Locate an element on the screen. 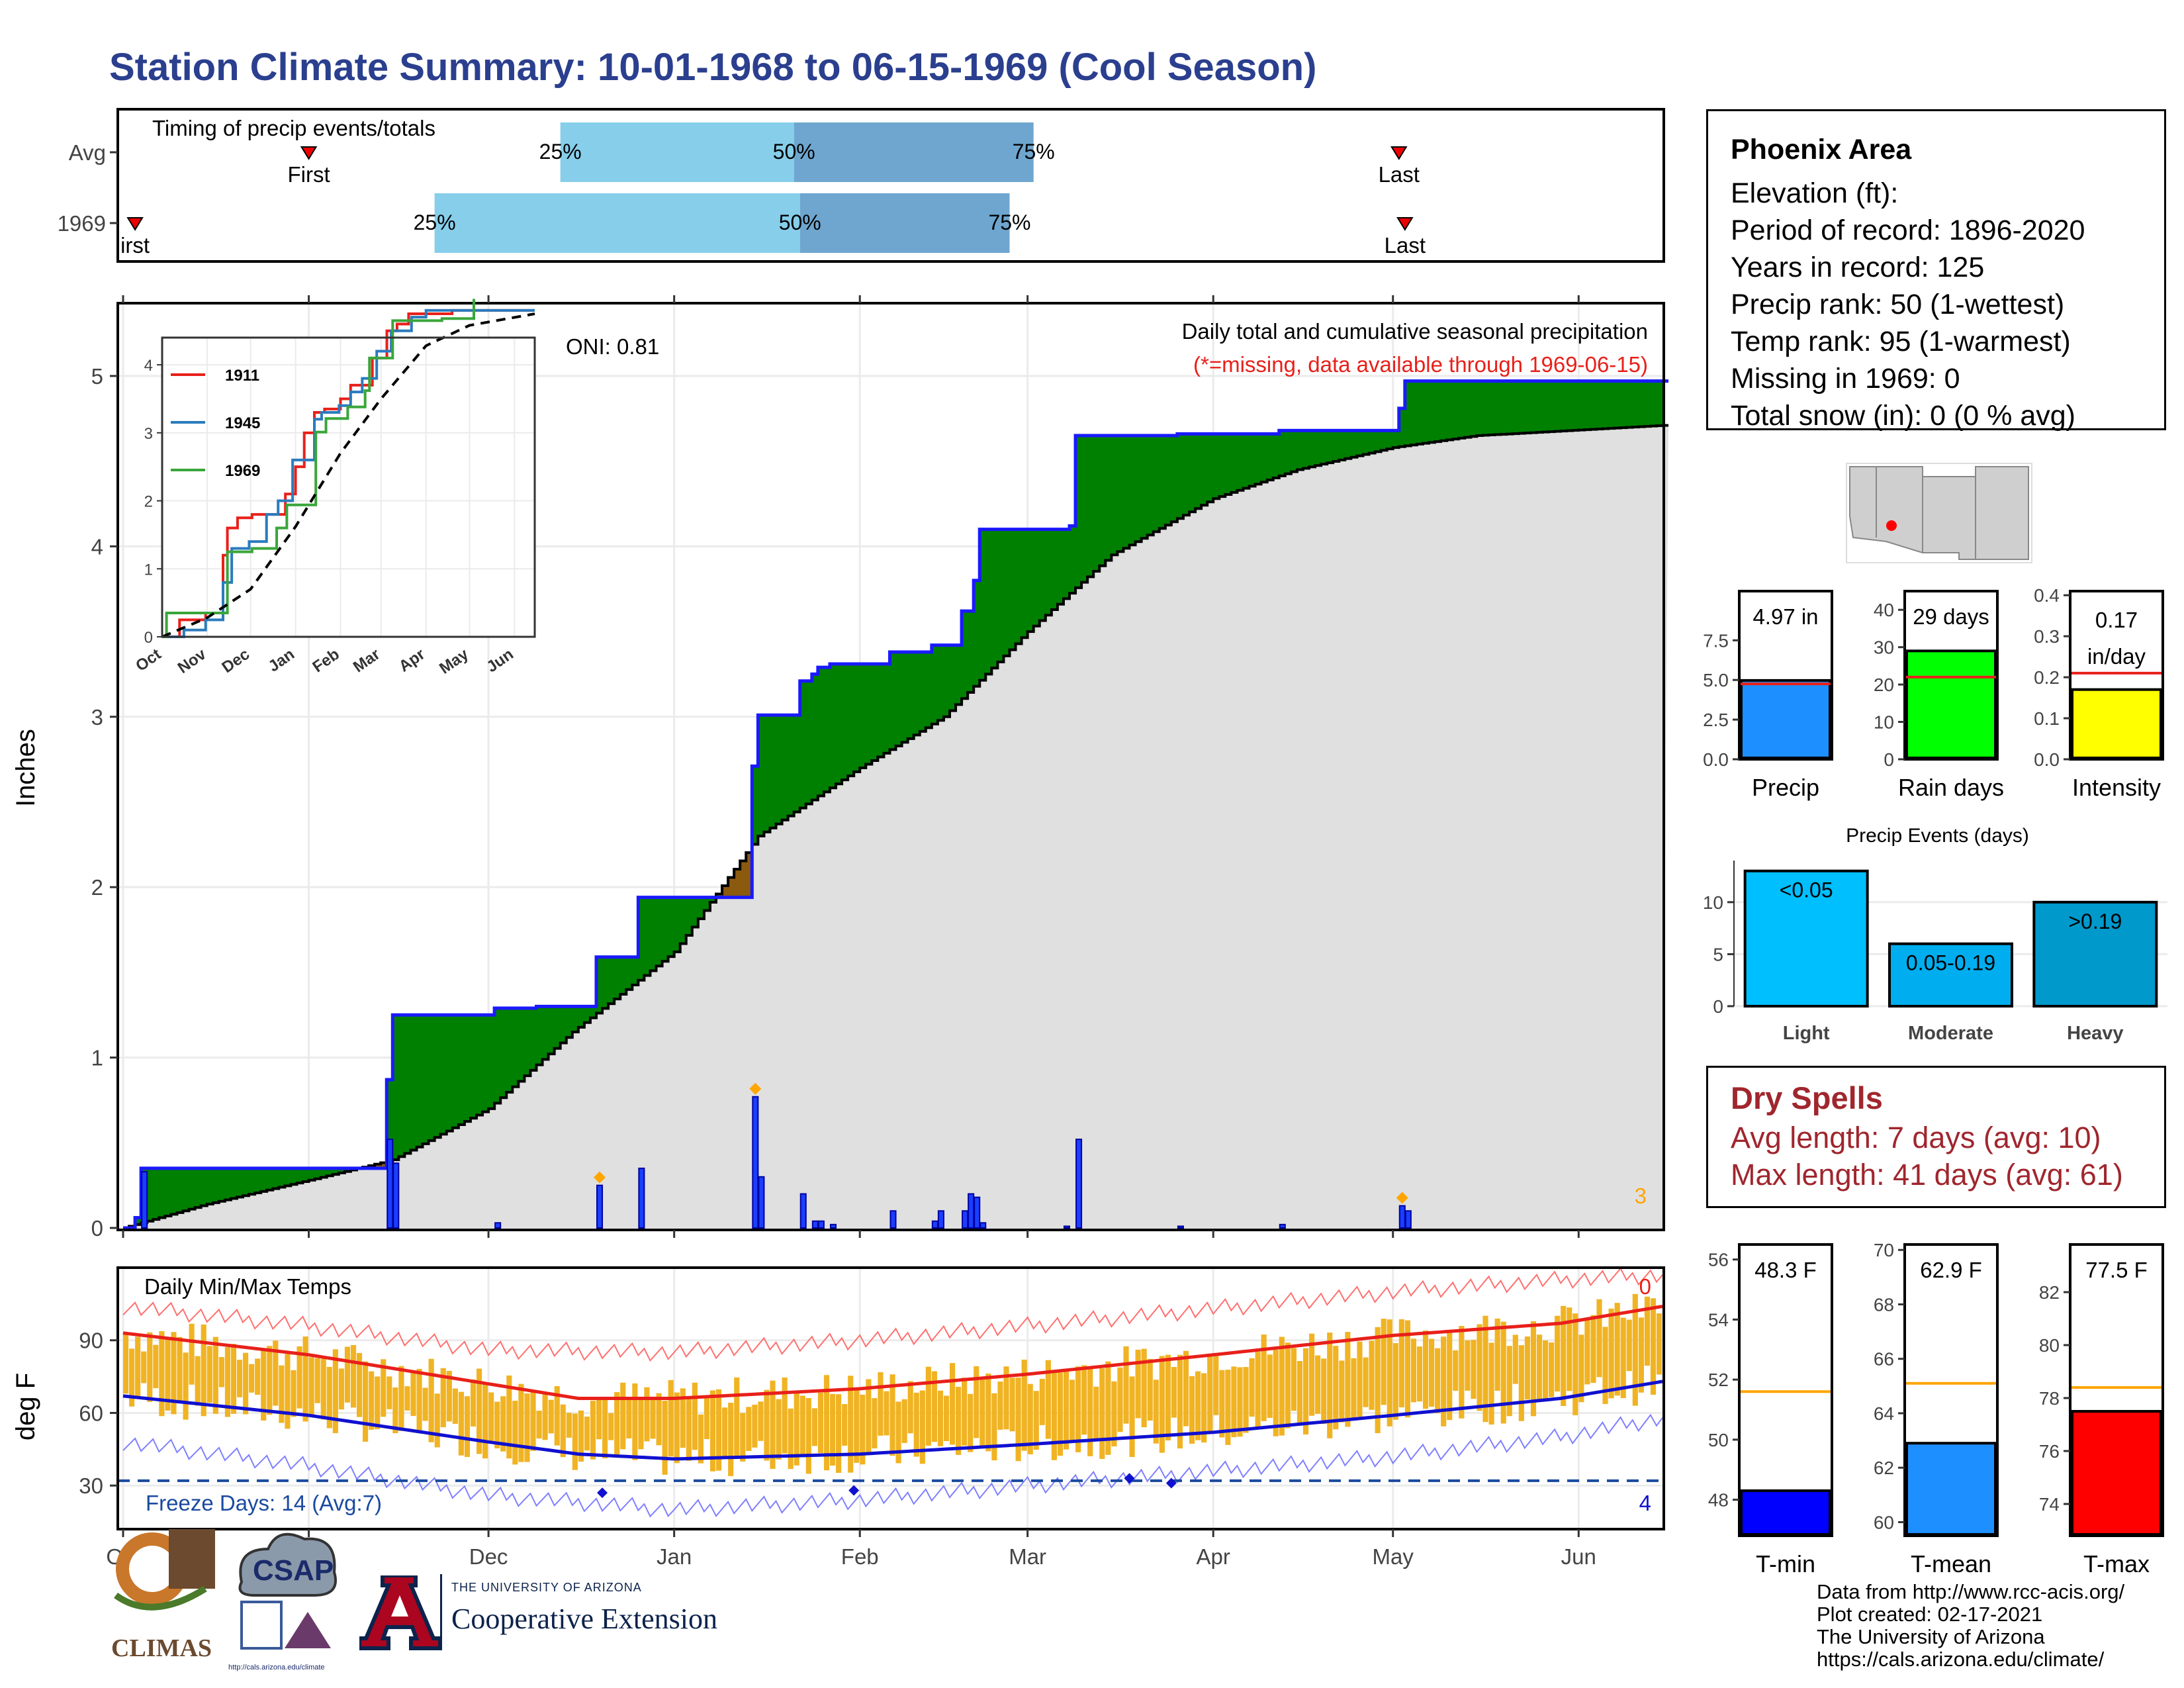 The height and width of the screenshot is (1688, 2184). timing-last-label: Last is located at coordinates (1405, 245).